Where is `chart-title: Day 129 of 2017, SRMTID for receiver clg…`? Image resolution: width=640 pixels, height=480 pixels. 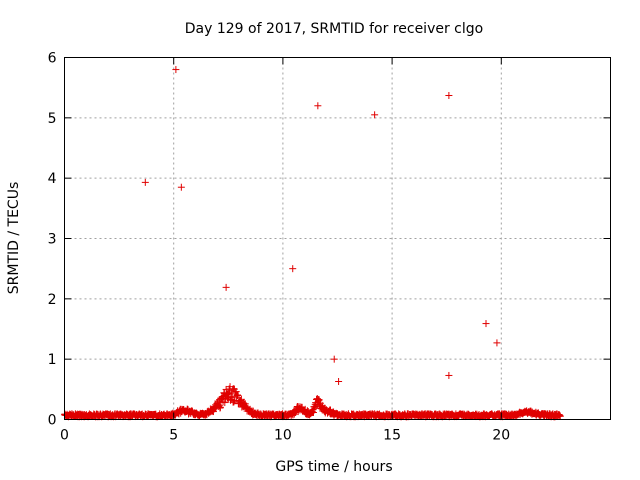 chart-title: Day 129 of 2017, SRMTID for receiver clg… is located at coordinates (334, 29).